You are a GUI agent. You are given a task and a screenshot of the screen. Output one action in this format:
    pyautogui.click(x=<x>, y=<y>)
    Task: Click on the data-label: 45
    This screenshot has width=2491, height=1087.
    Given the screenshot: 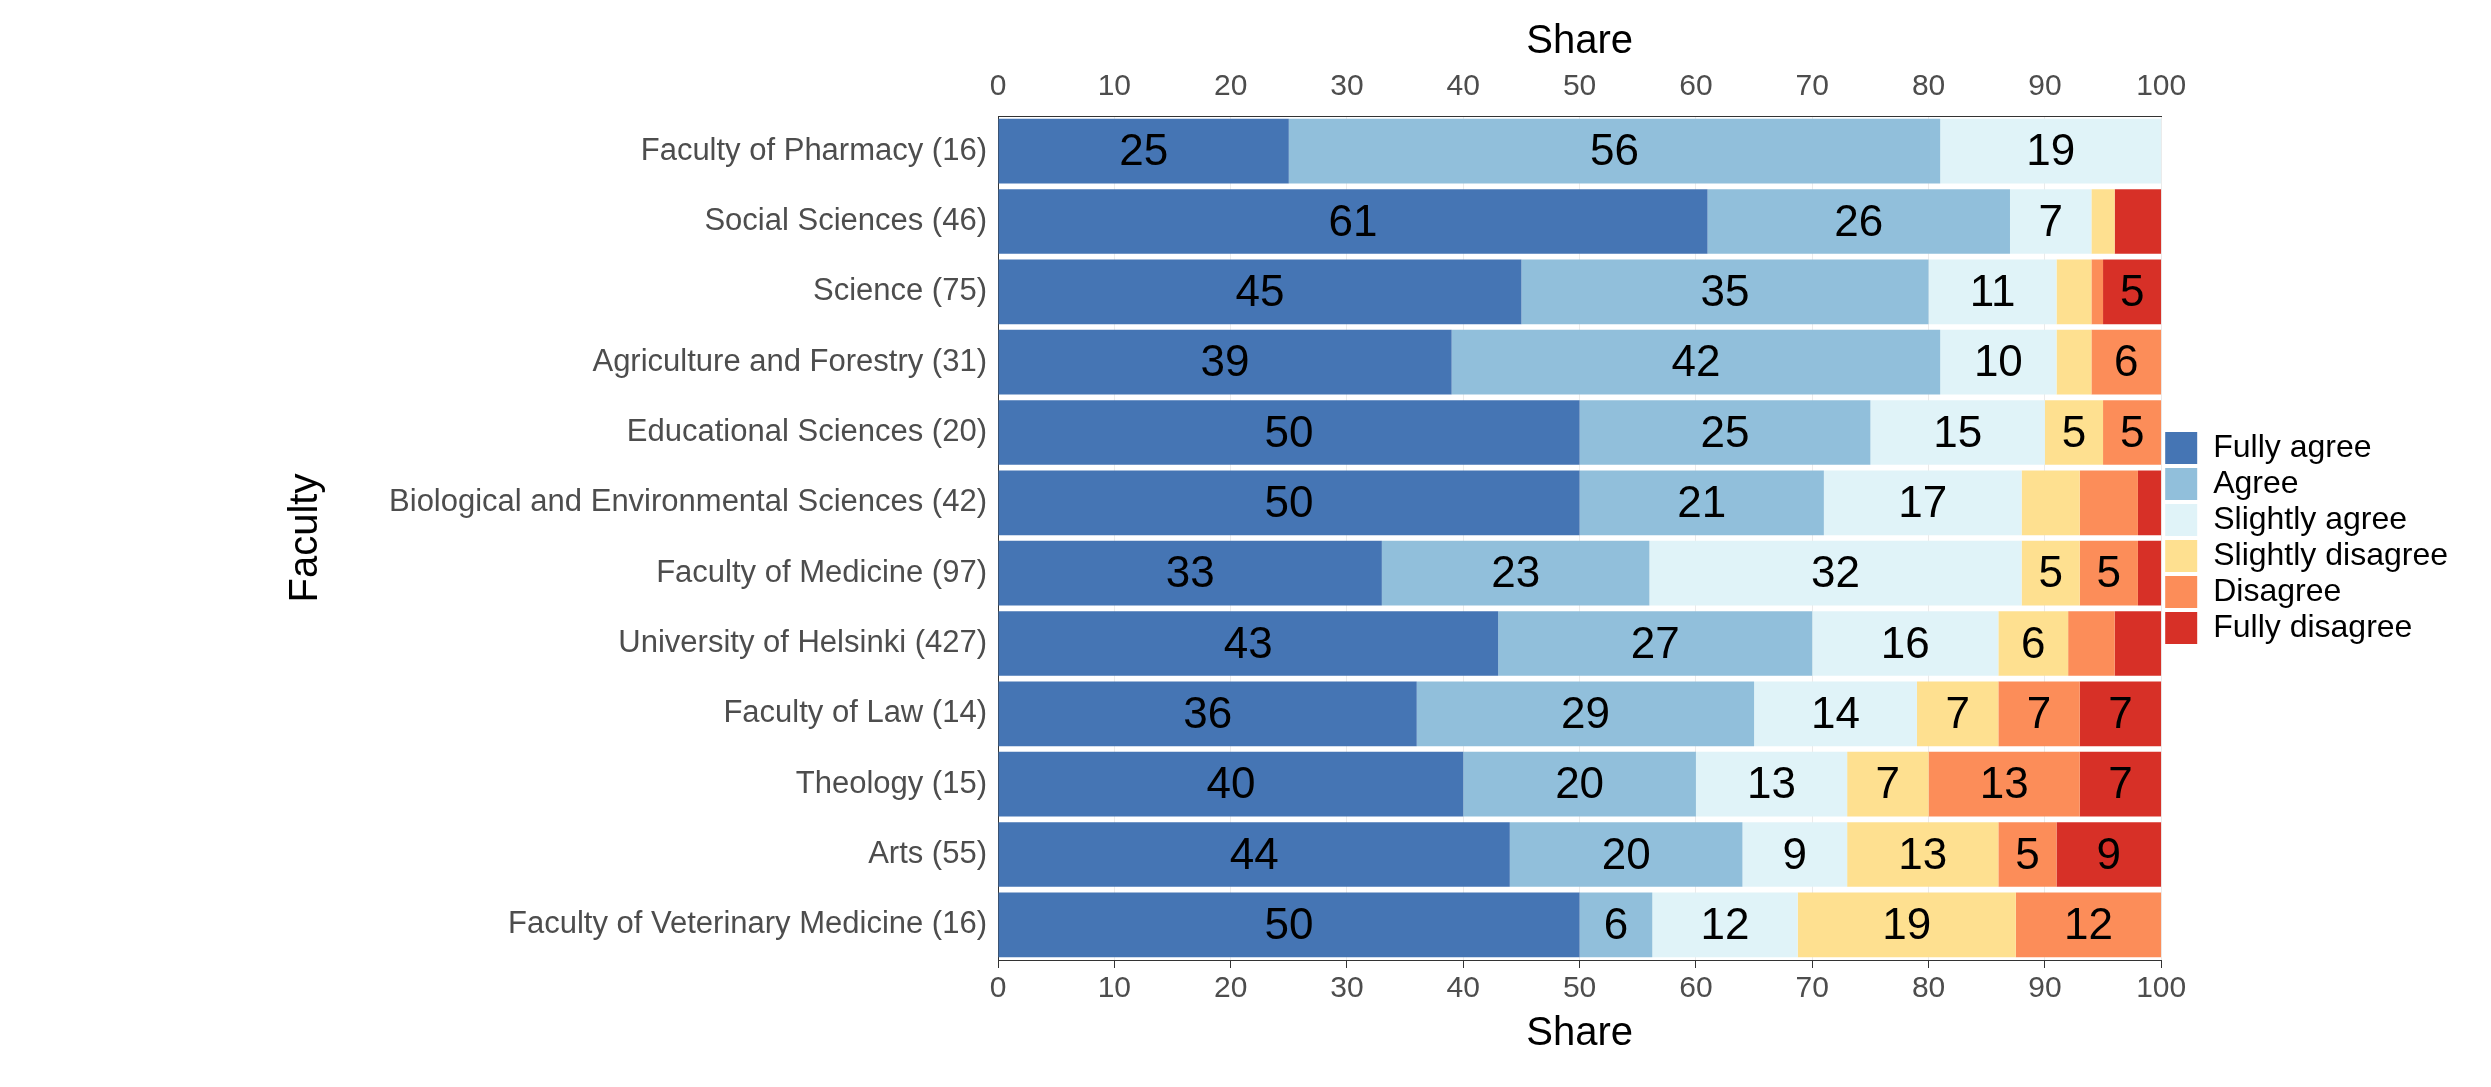 What is the action you would take?
    pyautogui.click(x=1260, y=290)
    